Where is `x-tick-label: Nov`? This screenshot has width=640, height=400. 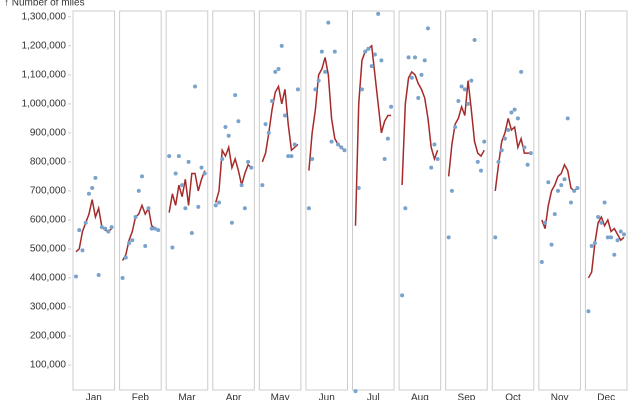 x-tick-label: Nov is located at coordinates (560, 396).